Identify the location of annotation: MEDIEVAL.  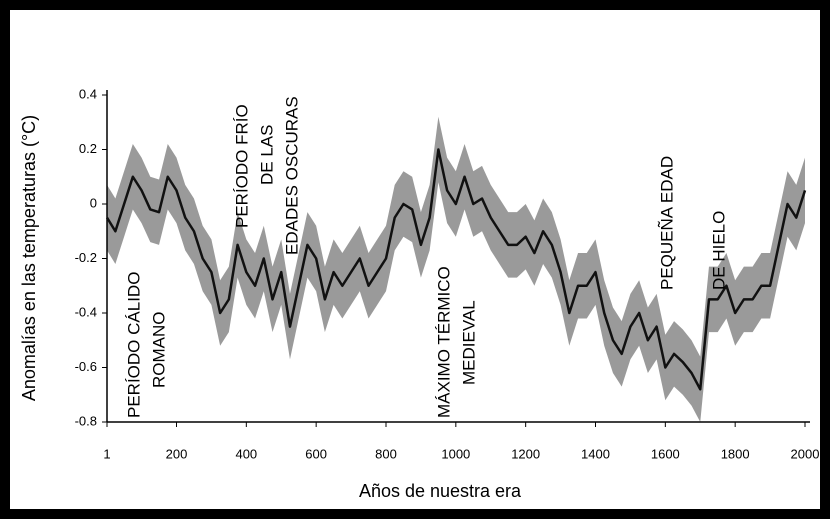
(468, 342).